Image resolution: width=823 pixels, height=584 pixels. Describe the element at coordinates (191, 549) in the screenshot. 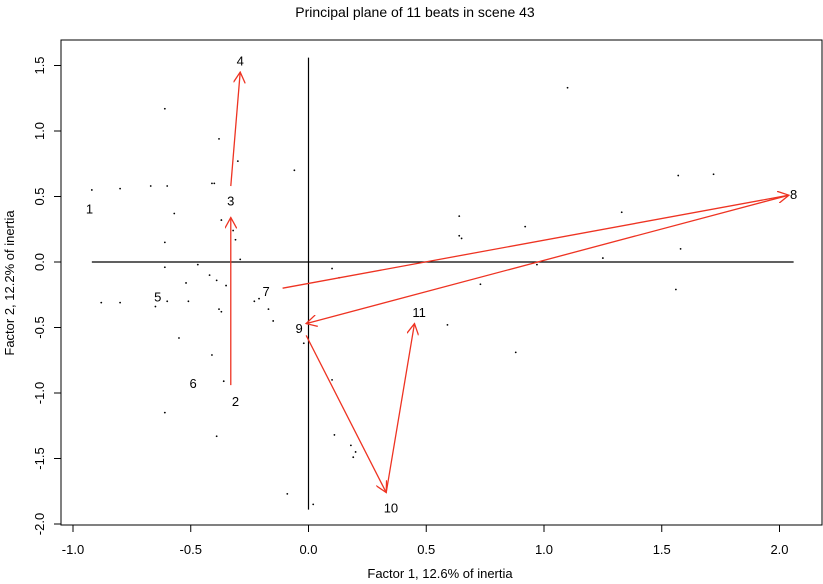

I see `x-tick-label: -0.5` at that location.